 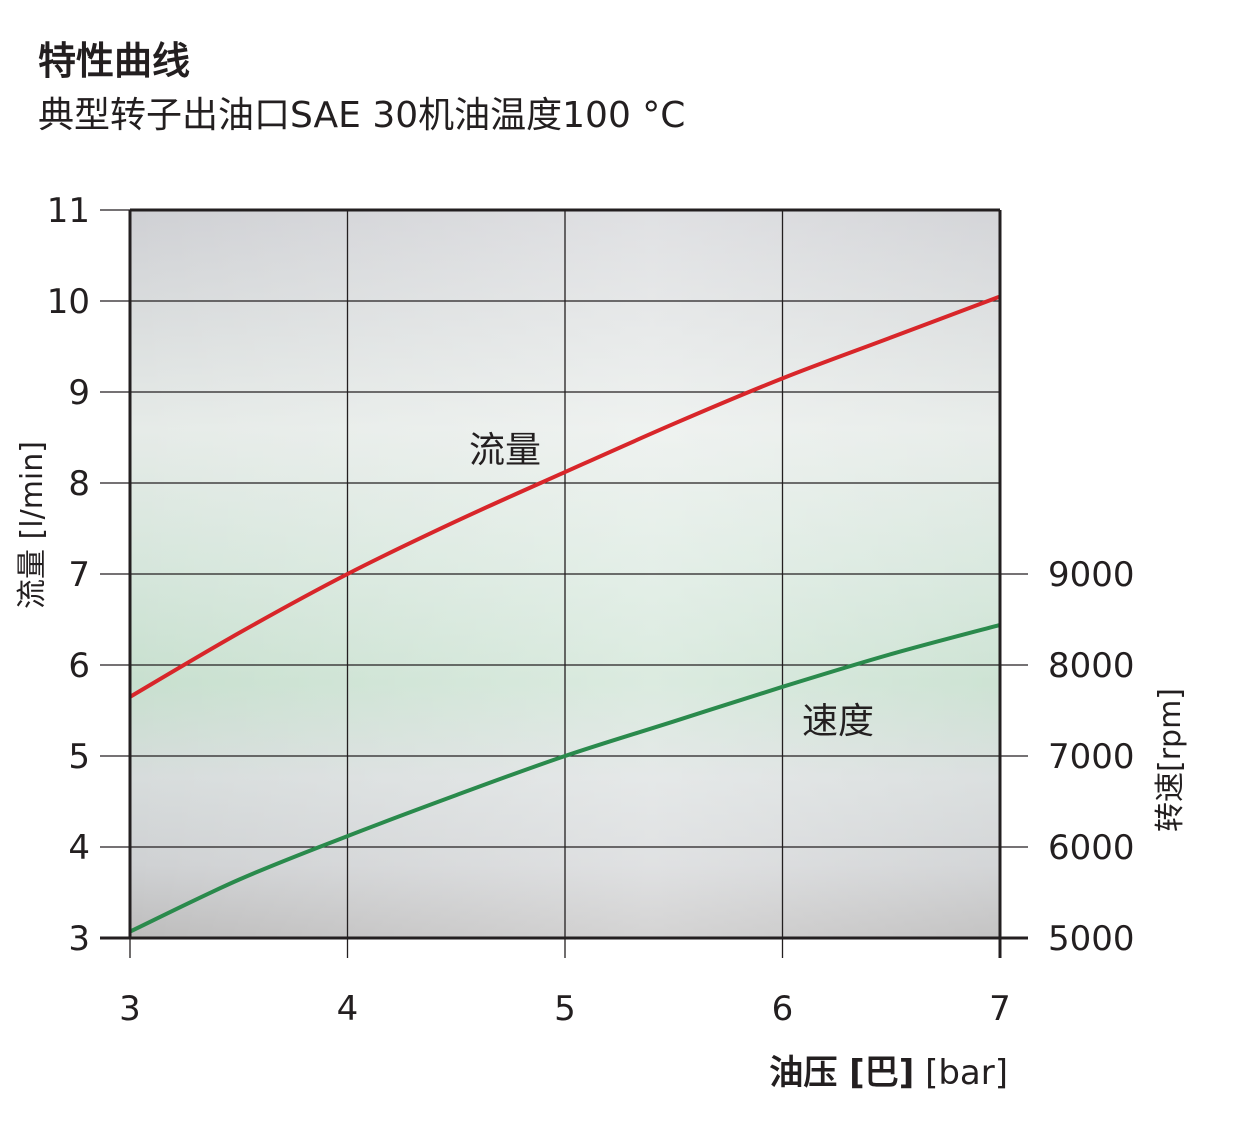 I want to click on y-left-axis-title: 流量 [l/min], so click(x=32, y=525).